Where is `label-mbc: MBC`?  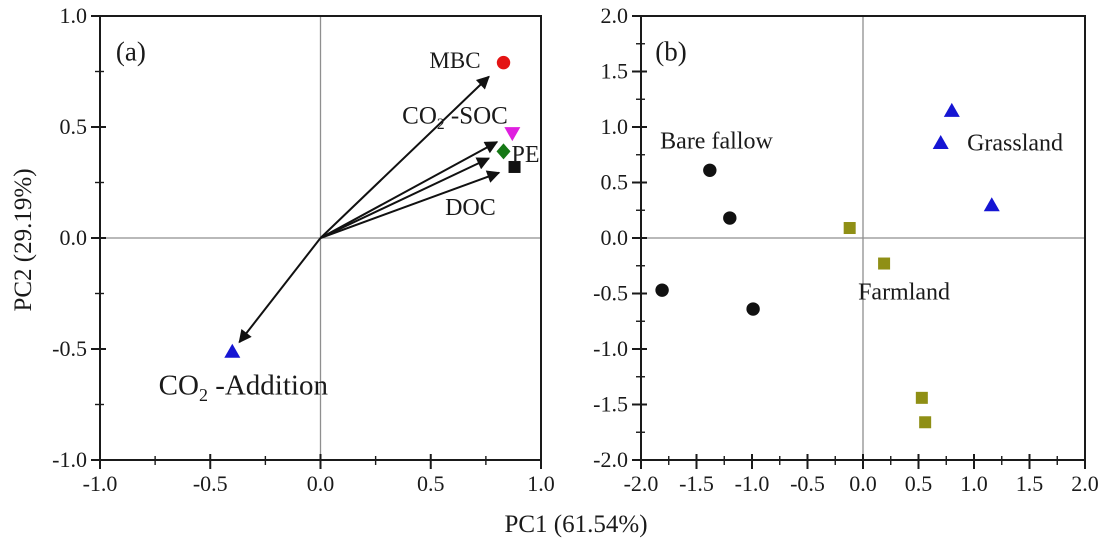
label-mbc: MBC is located at coordinates (454, 60).